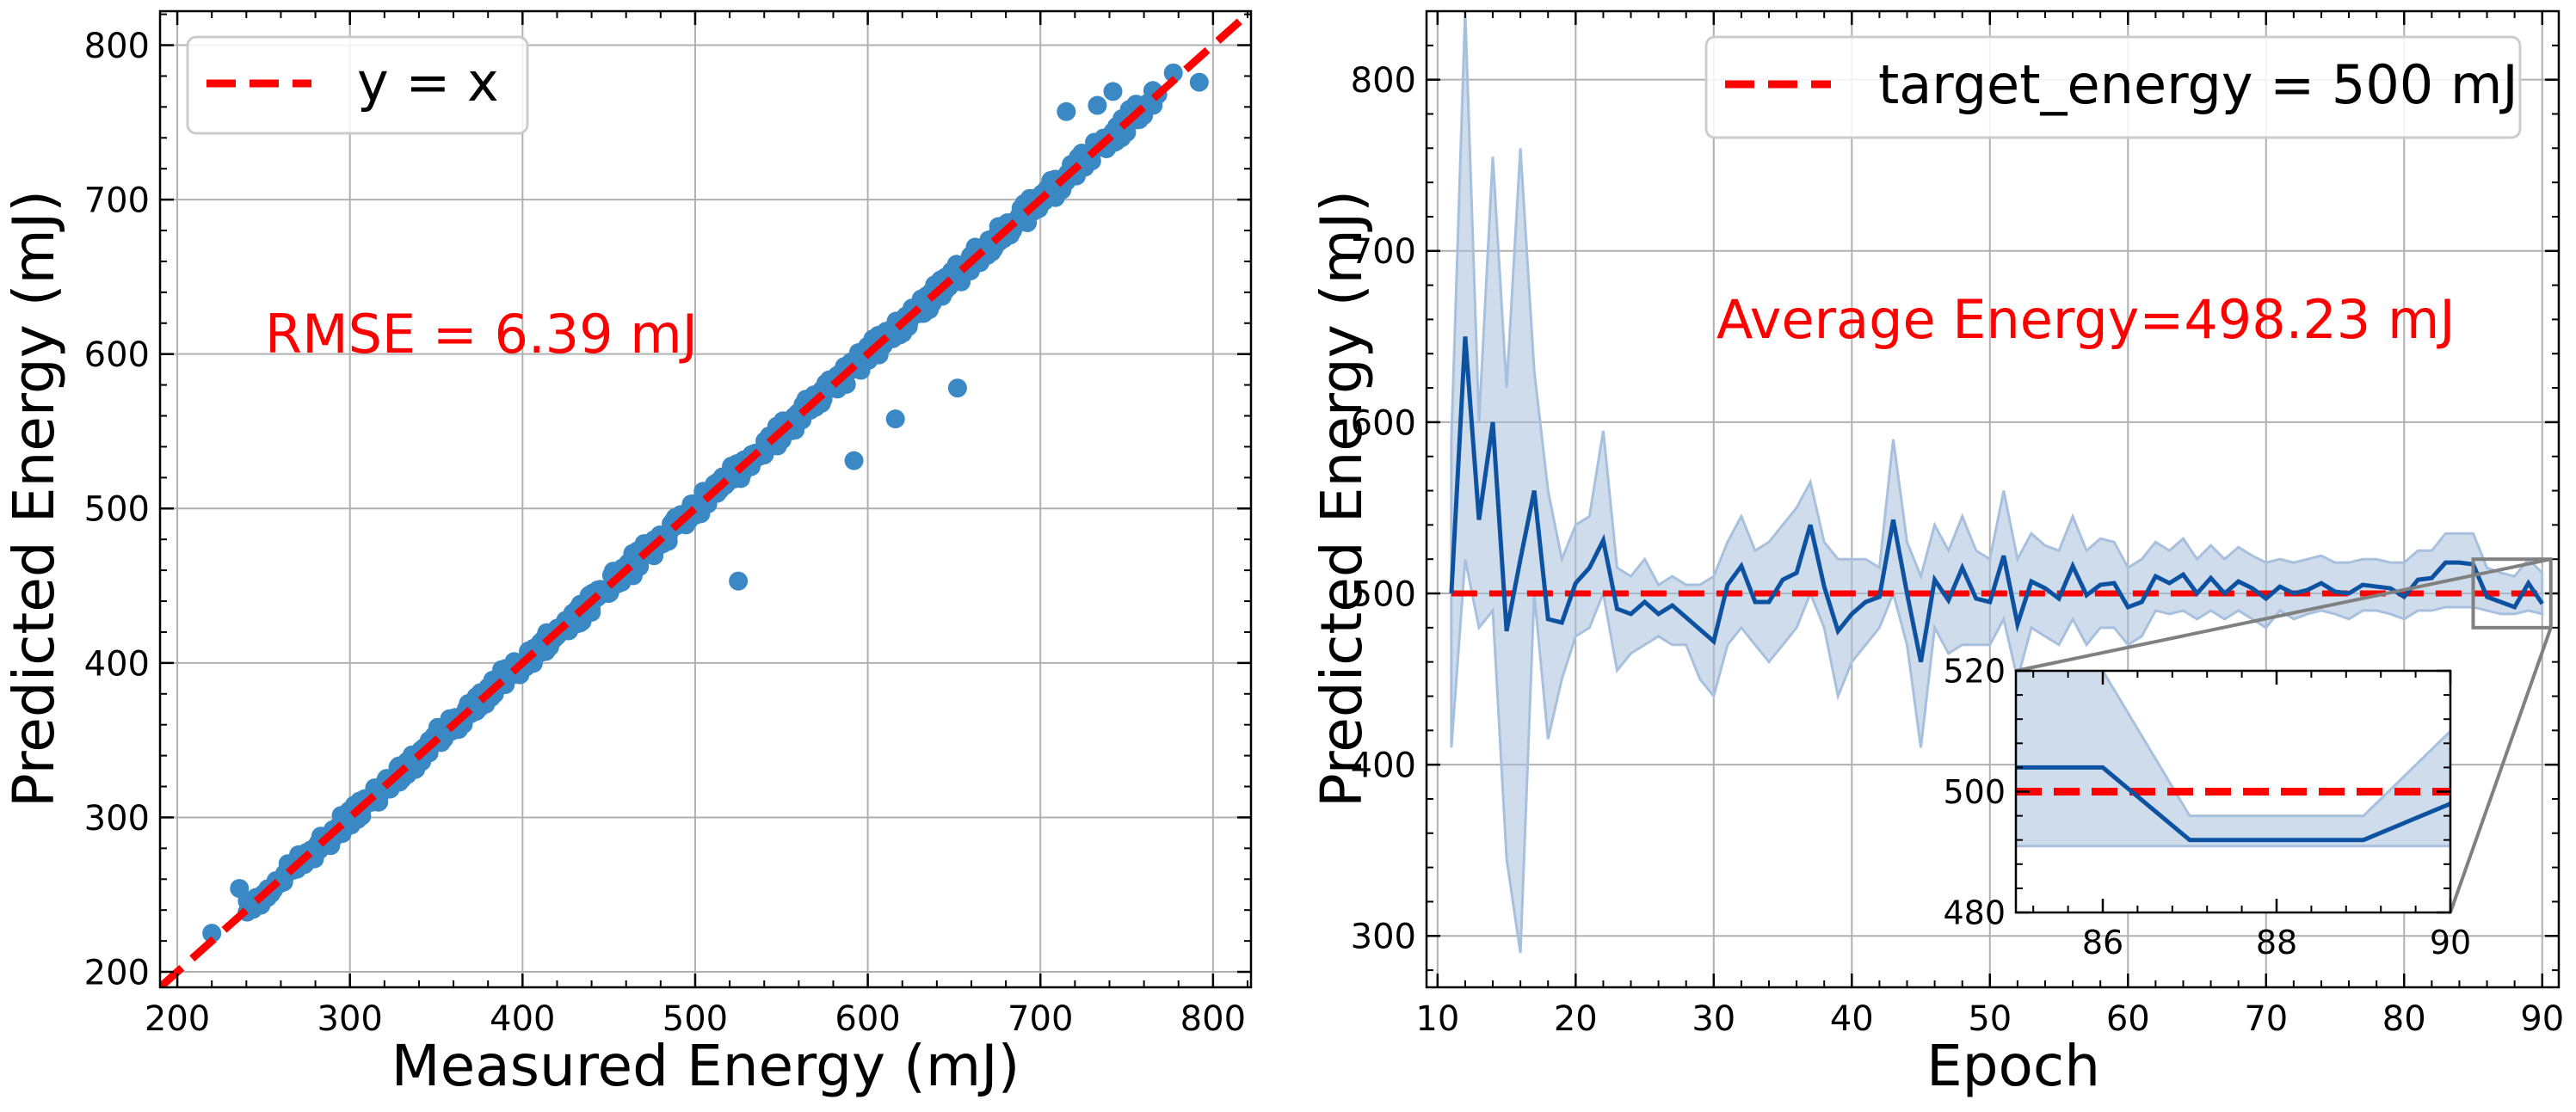  I want to click on epoch-legend: target_energy = 500 mJ, so click(2113, 87).